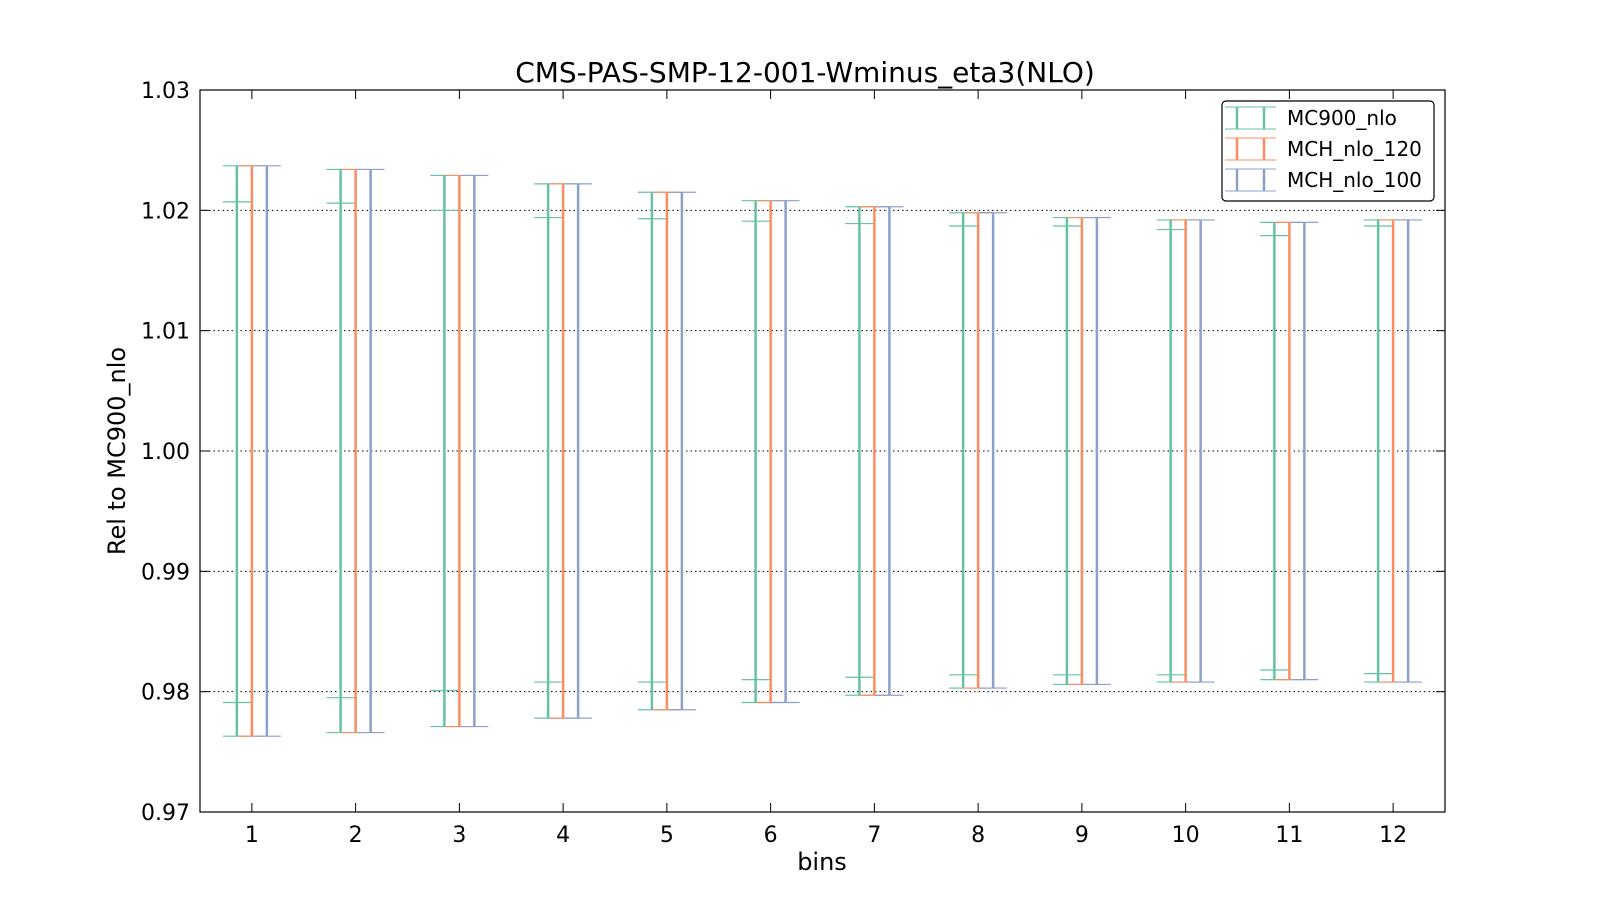  Describe the element at coordinates (1393, 835) in the screenshot. I see `x-tick-label: 12` at that location.